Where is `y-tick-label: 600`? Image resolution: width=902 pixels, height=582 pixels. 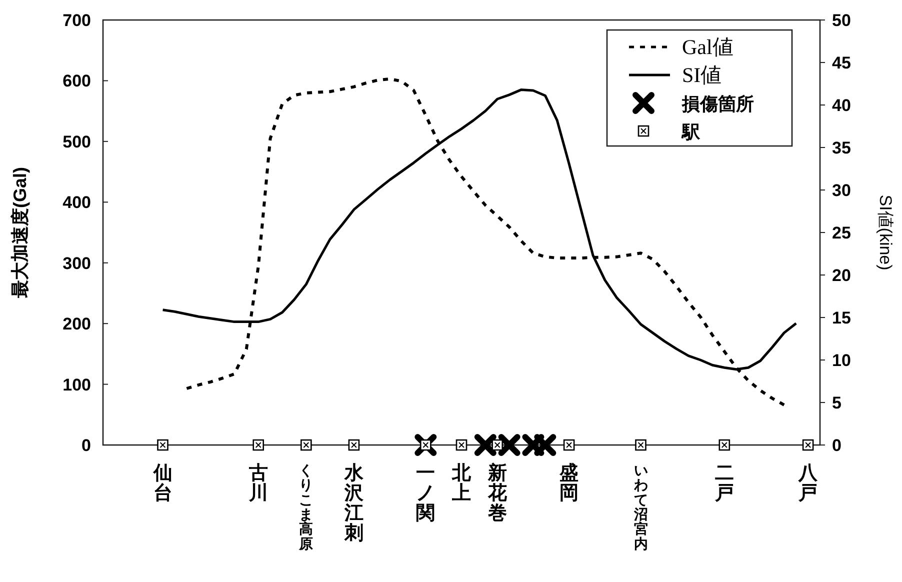
y-tick-label: 600 is located at coordinates (76, 81).